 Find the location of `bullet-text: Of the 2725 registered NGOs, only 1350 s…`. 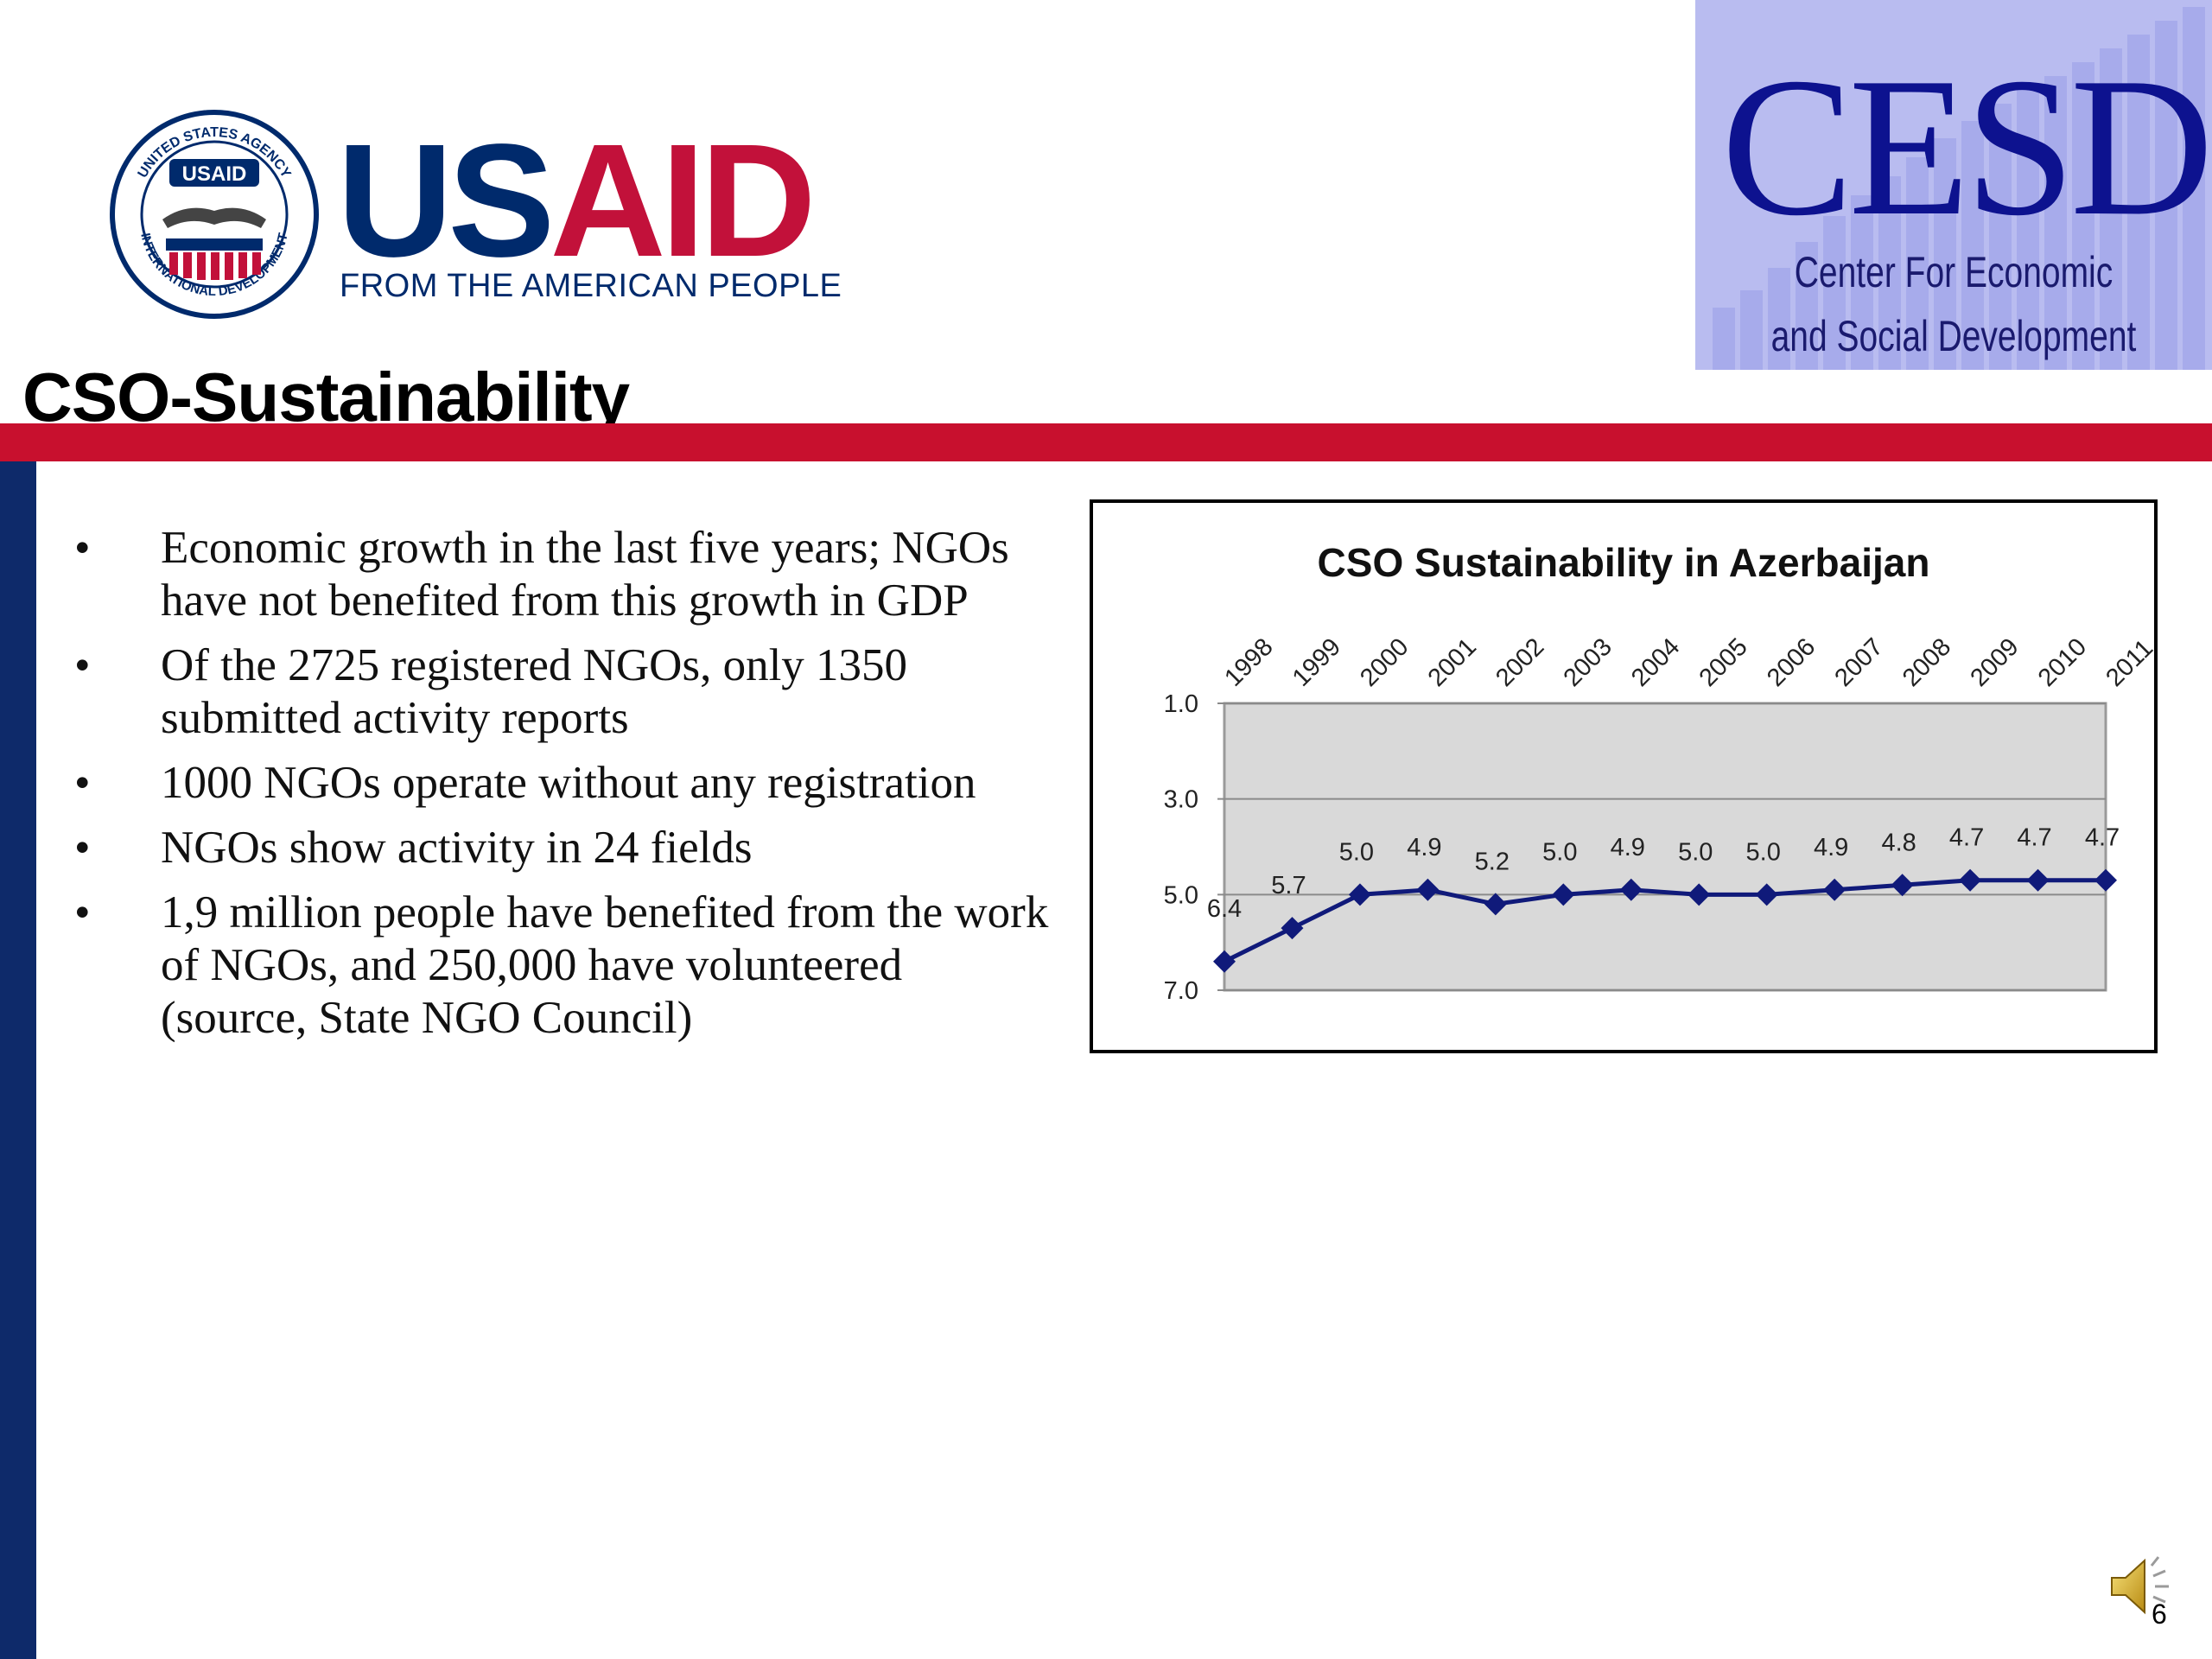

bullet-text: Of the 2725 registered NGOs, only 1350 s… is located at coordinates (534, 691).